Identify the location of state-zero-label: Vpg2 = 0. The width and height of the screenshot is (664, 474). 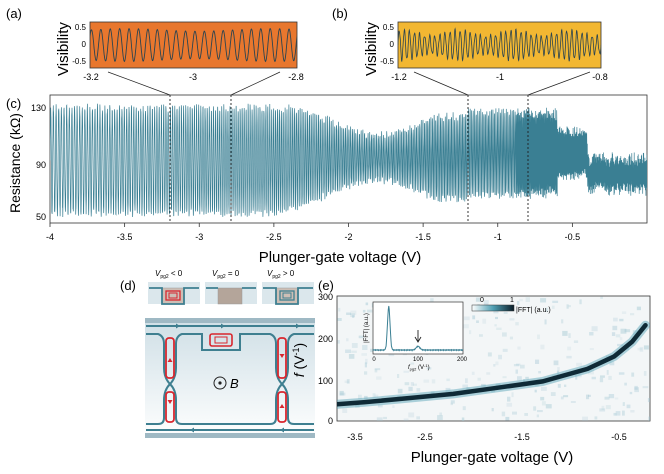
(226, 274).